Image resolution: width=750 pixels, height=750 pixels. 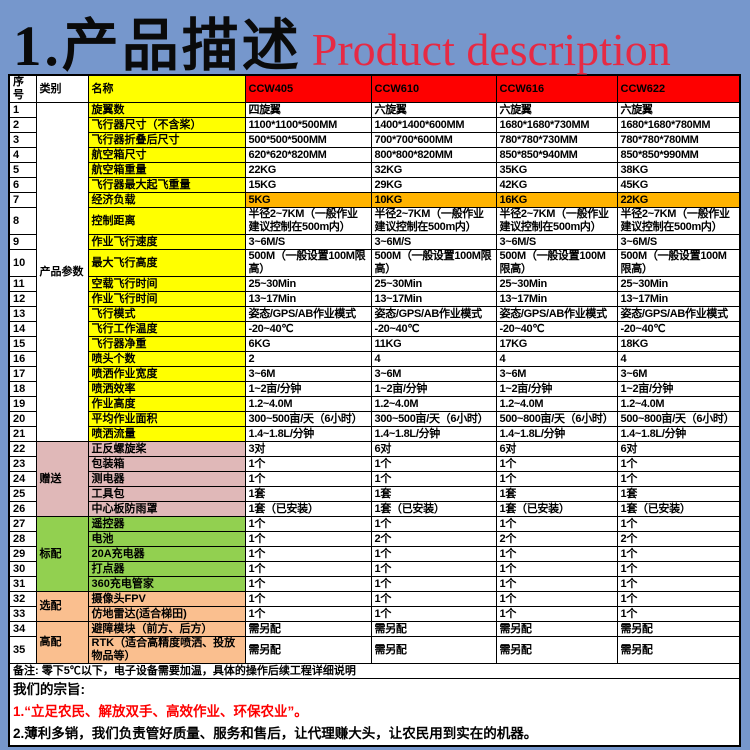 I want to click on table-row: 7 经济负载 5KG 10KG 16KG 22KG, so click(x=374, y=200).